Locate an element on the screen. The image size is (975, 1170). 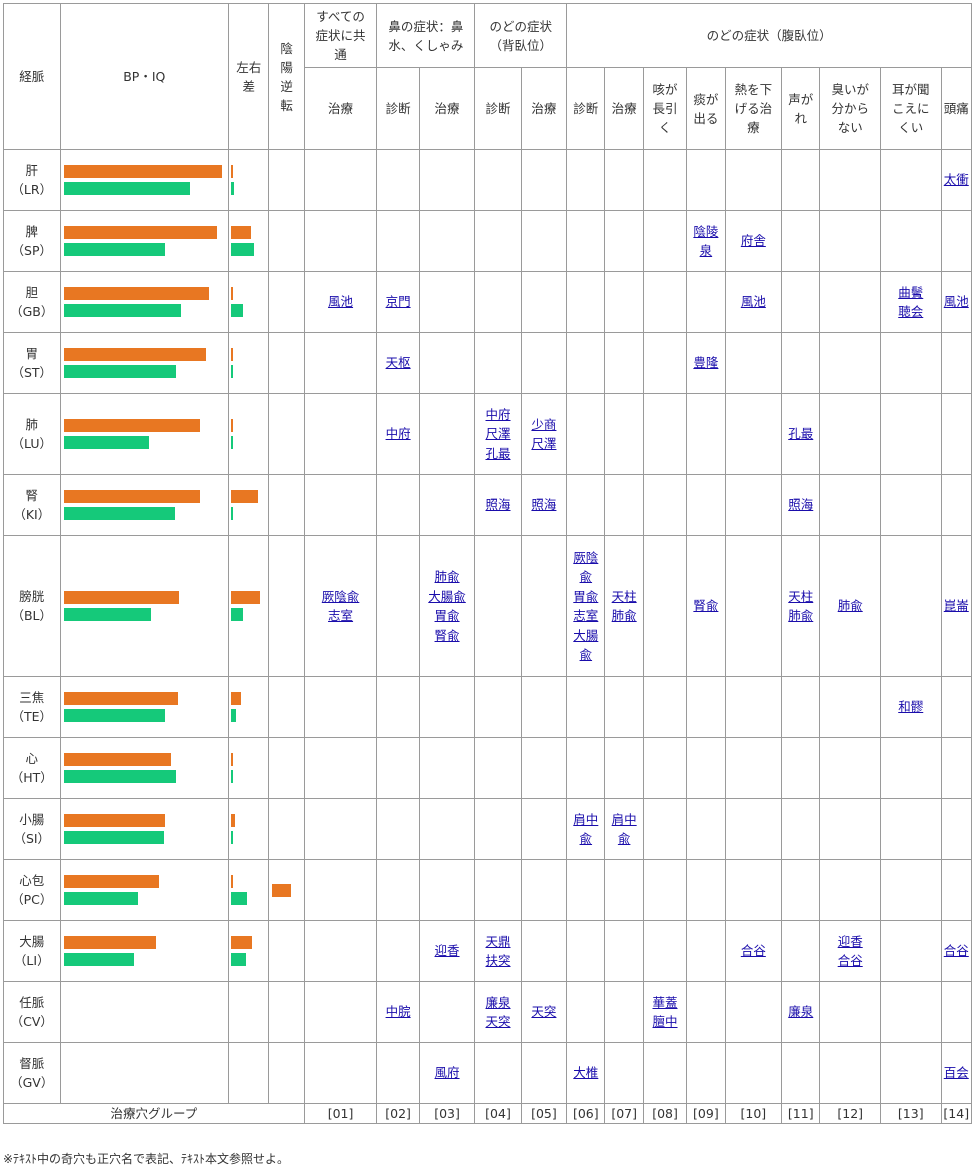
meridian-kanji: 三焦 is located at coordinates (32, 697).